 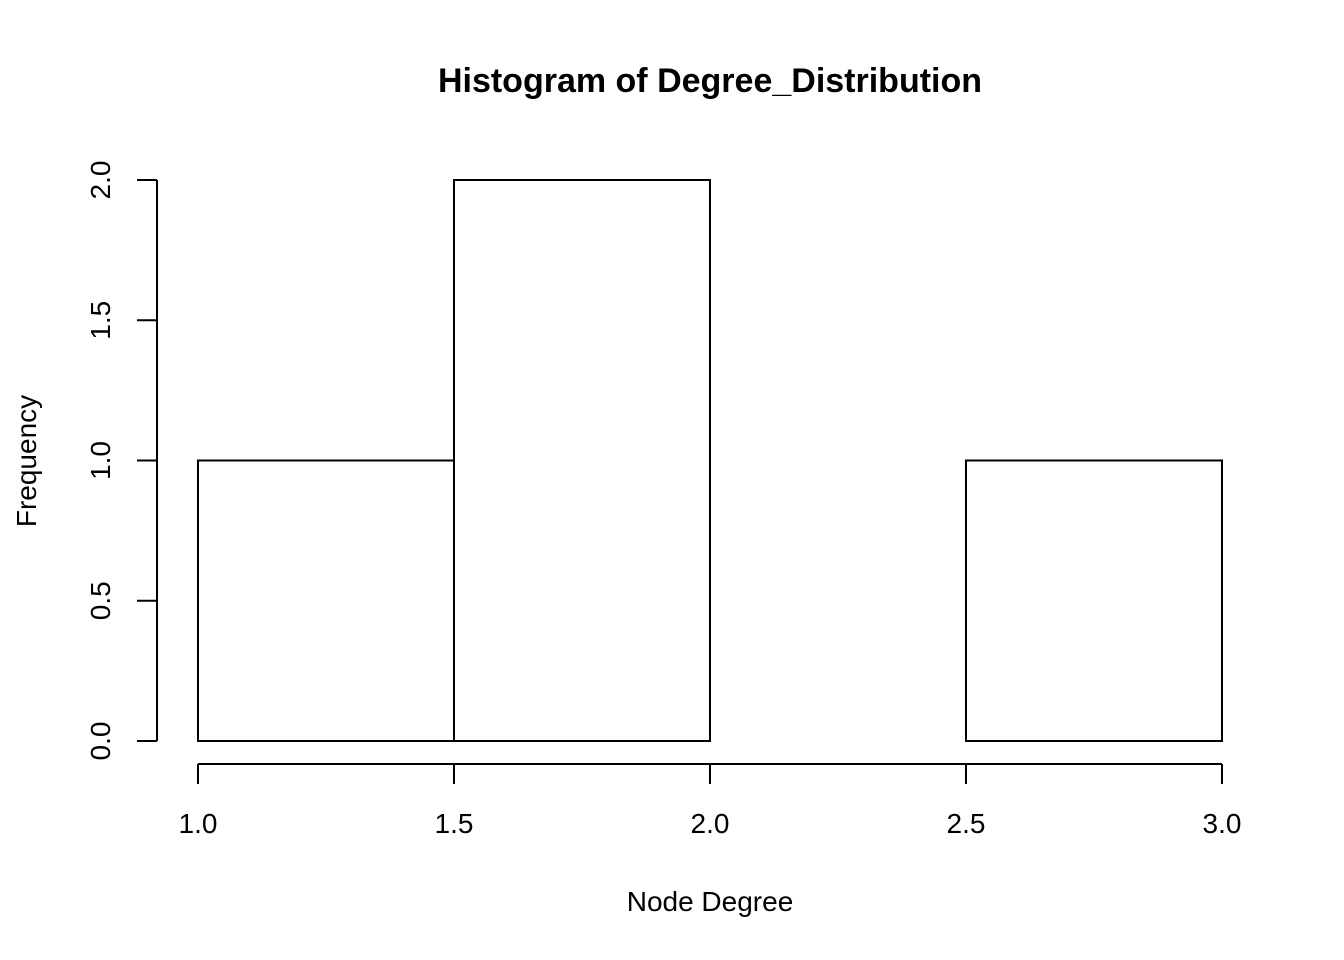 What do you see at coordinates (710, 801) in the screenshot?
I see `x-axis: 1.0 1.5 2.0 2.5 3.0` at bounding box center [710, 801].